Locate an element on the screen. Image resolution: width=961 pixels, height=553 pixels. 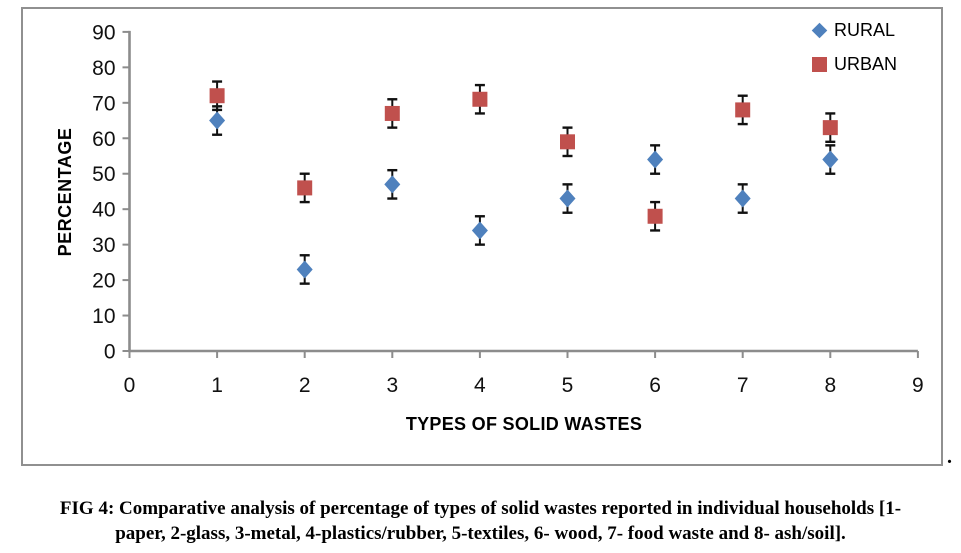
x-tick-label: 7 is located at coordinates (743, 385).